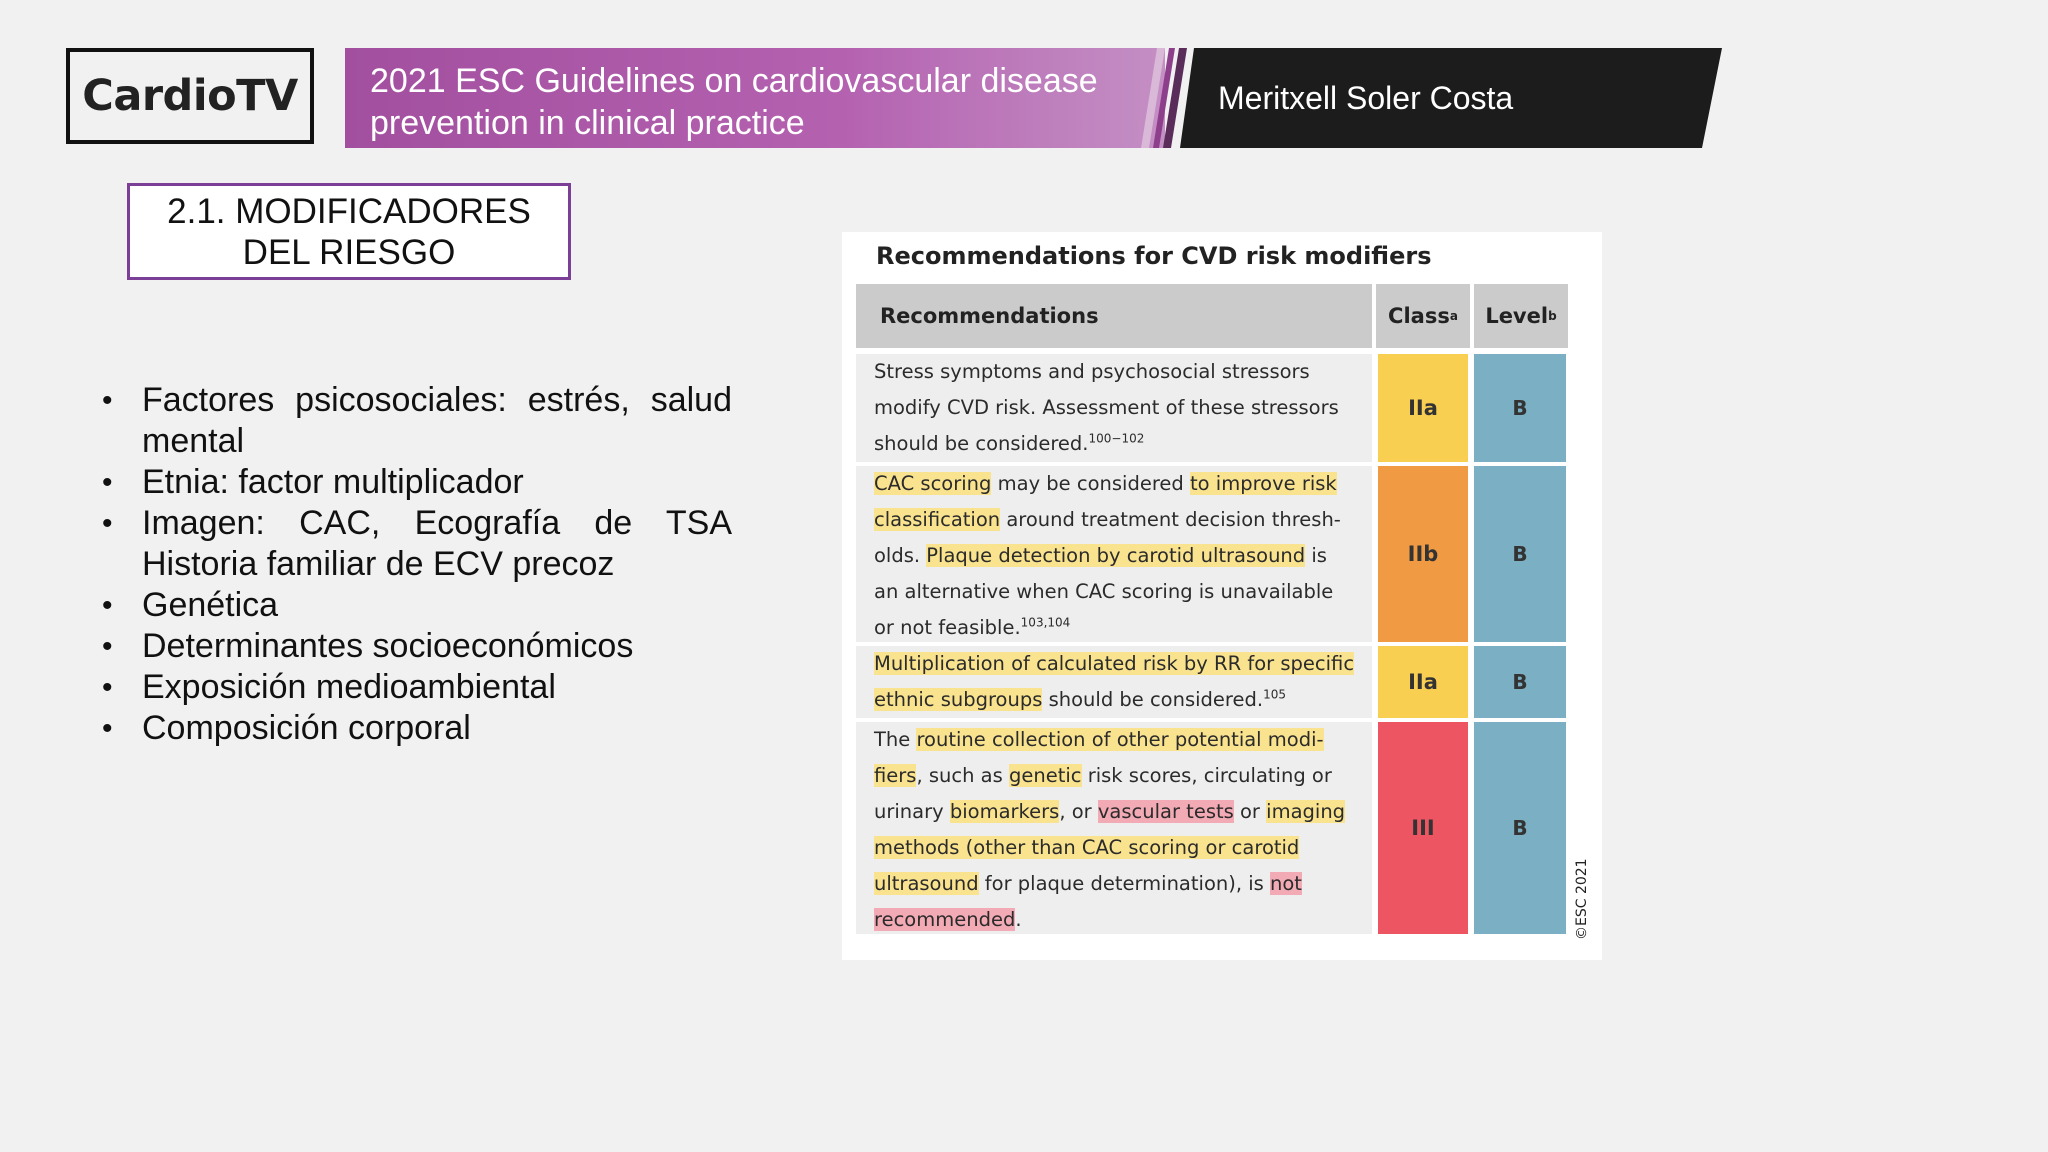  I want to click on highlighted-phrase: to improve risk, so click(1263, 483).